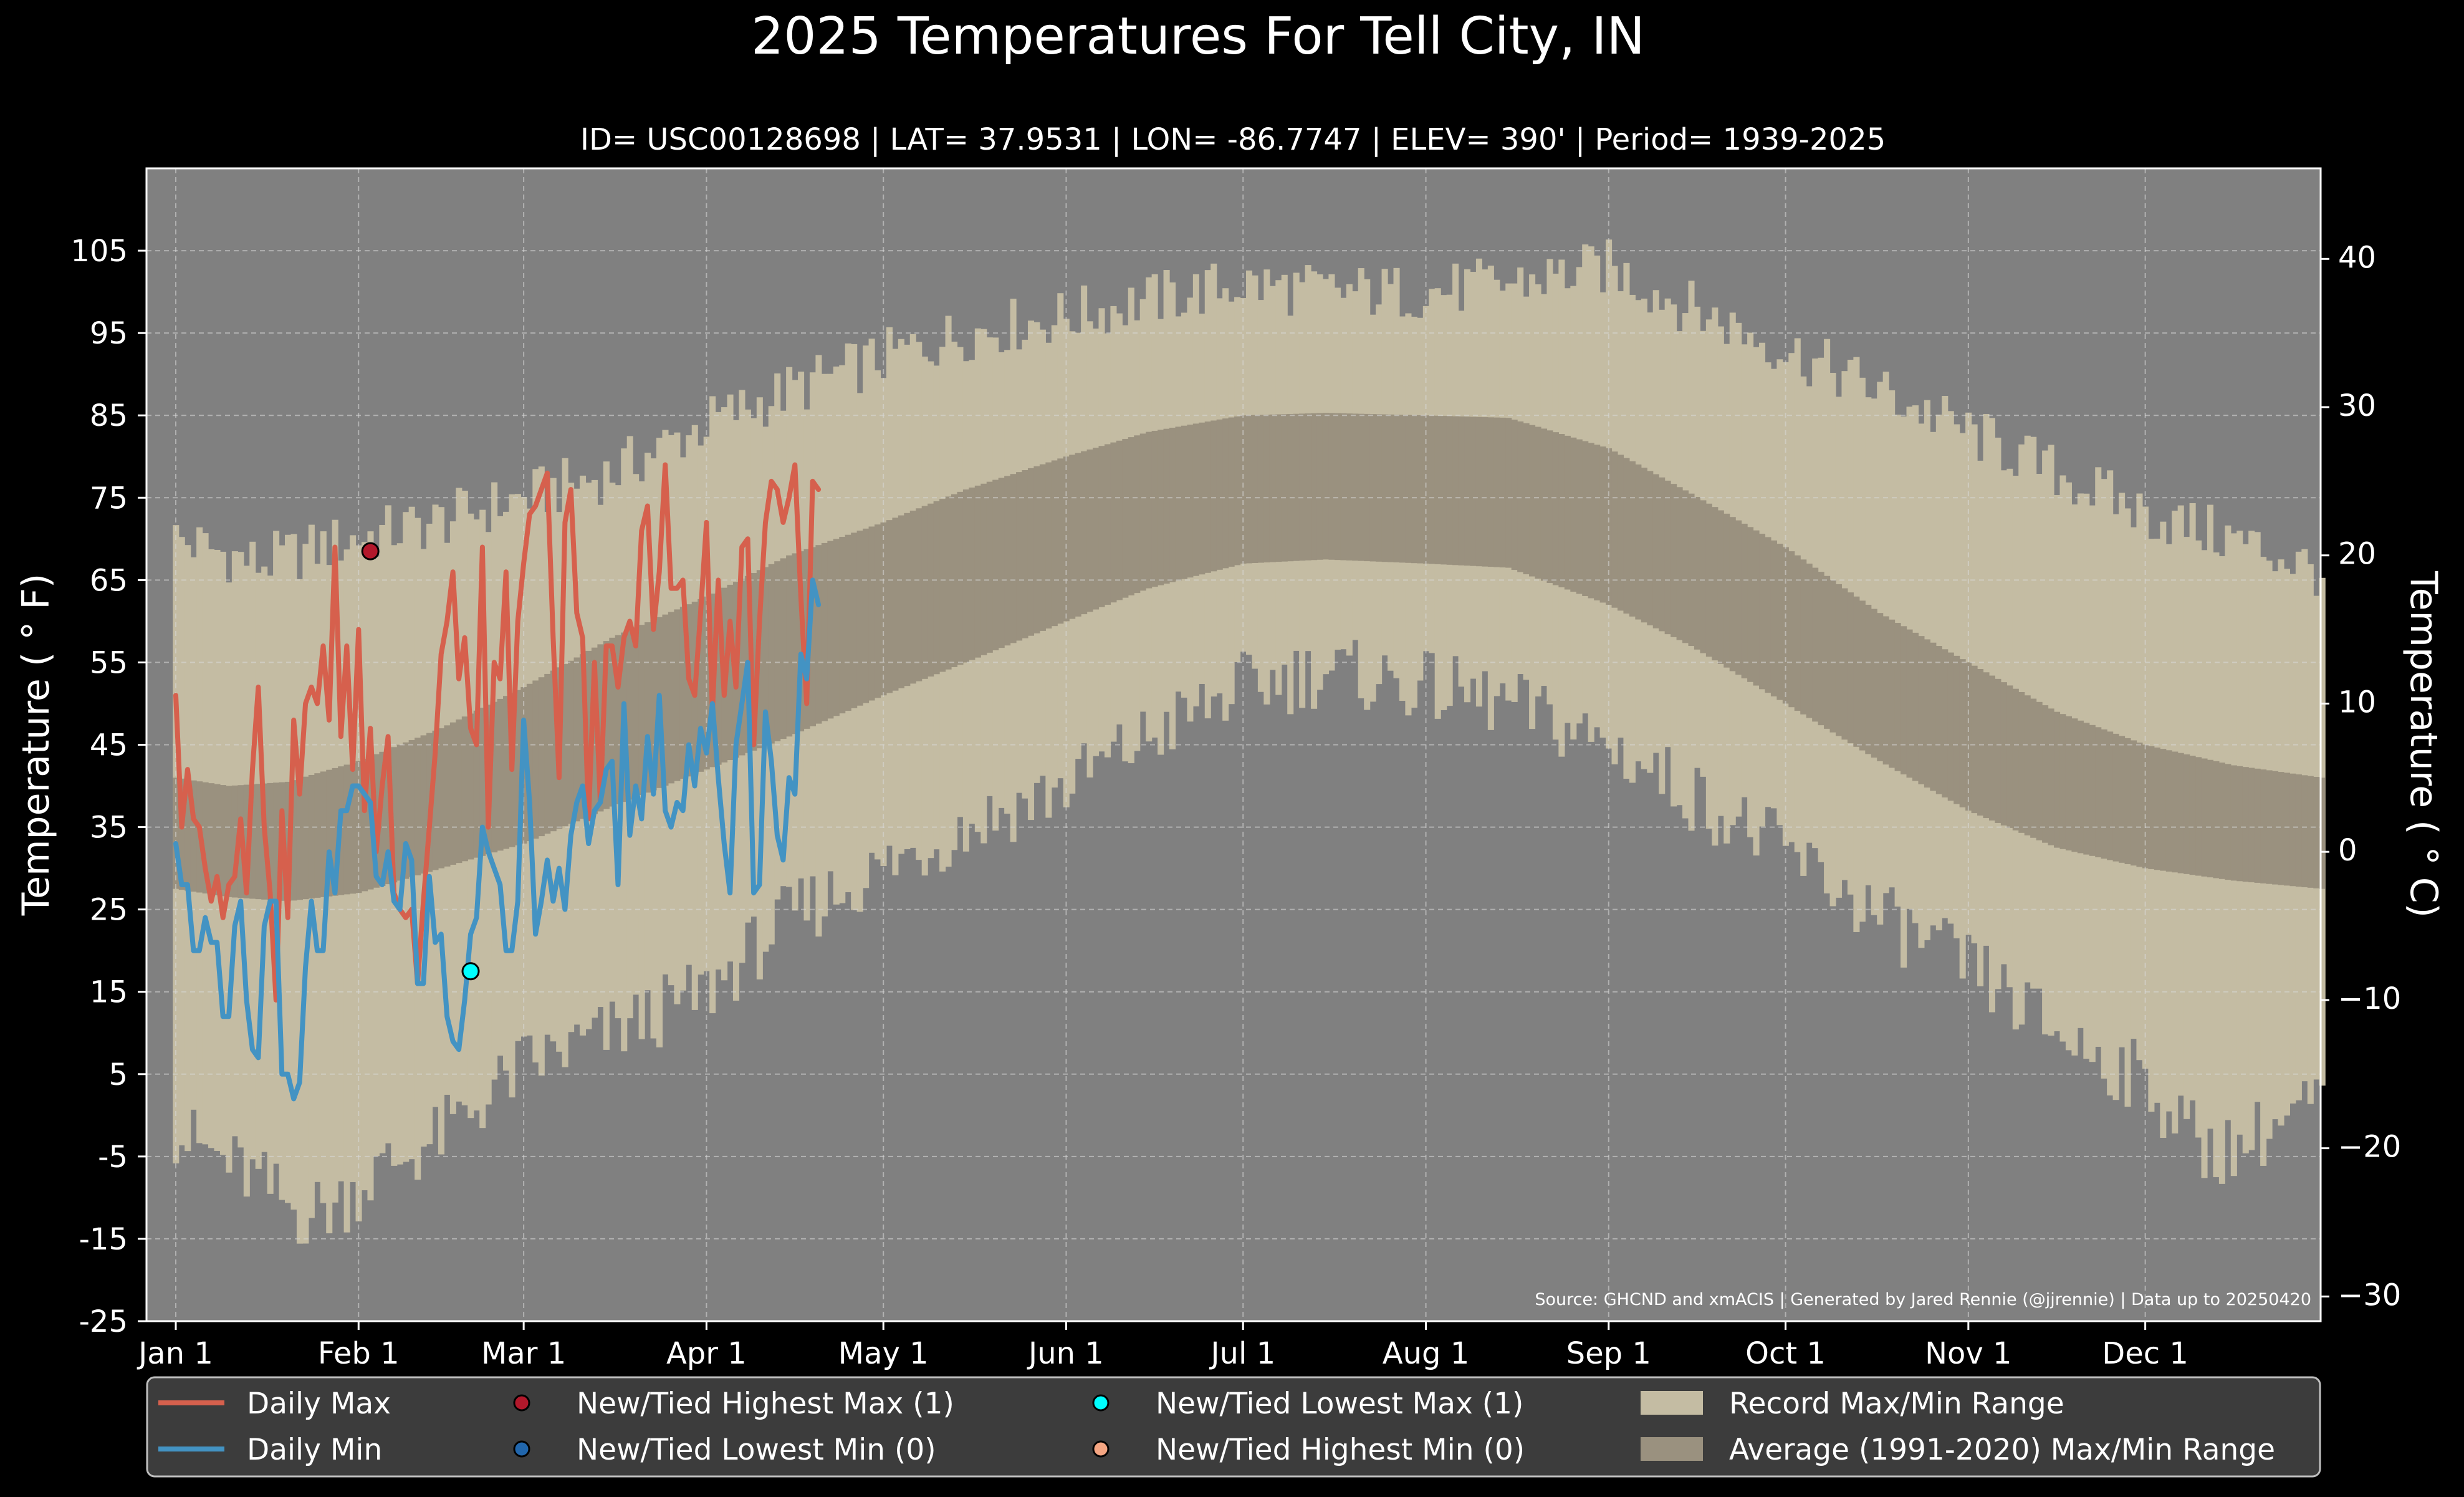 Image resolution: width=2464 pixels, height=1497 pixels. Describe the element at coordinates (108, 786) in the screenshot. I see `left-y-axis: 105 95 85 75 65 55 45 35 25 15 5 -5 -15 -25` at that location.